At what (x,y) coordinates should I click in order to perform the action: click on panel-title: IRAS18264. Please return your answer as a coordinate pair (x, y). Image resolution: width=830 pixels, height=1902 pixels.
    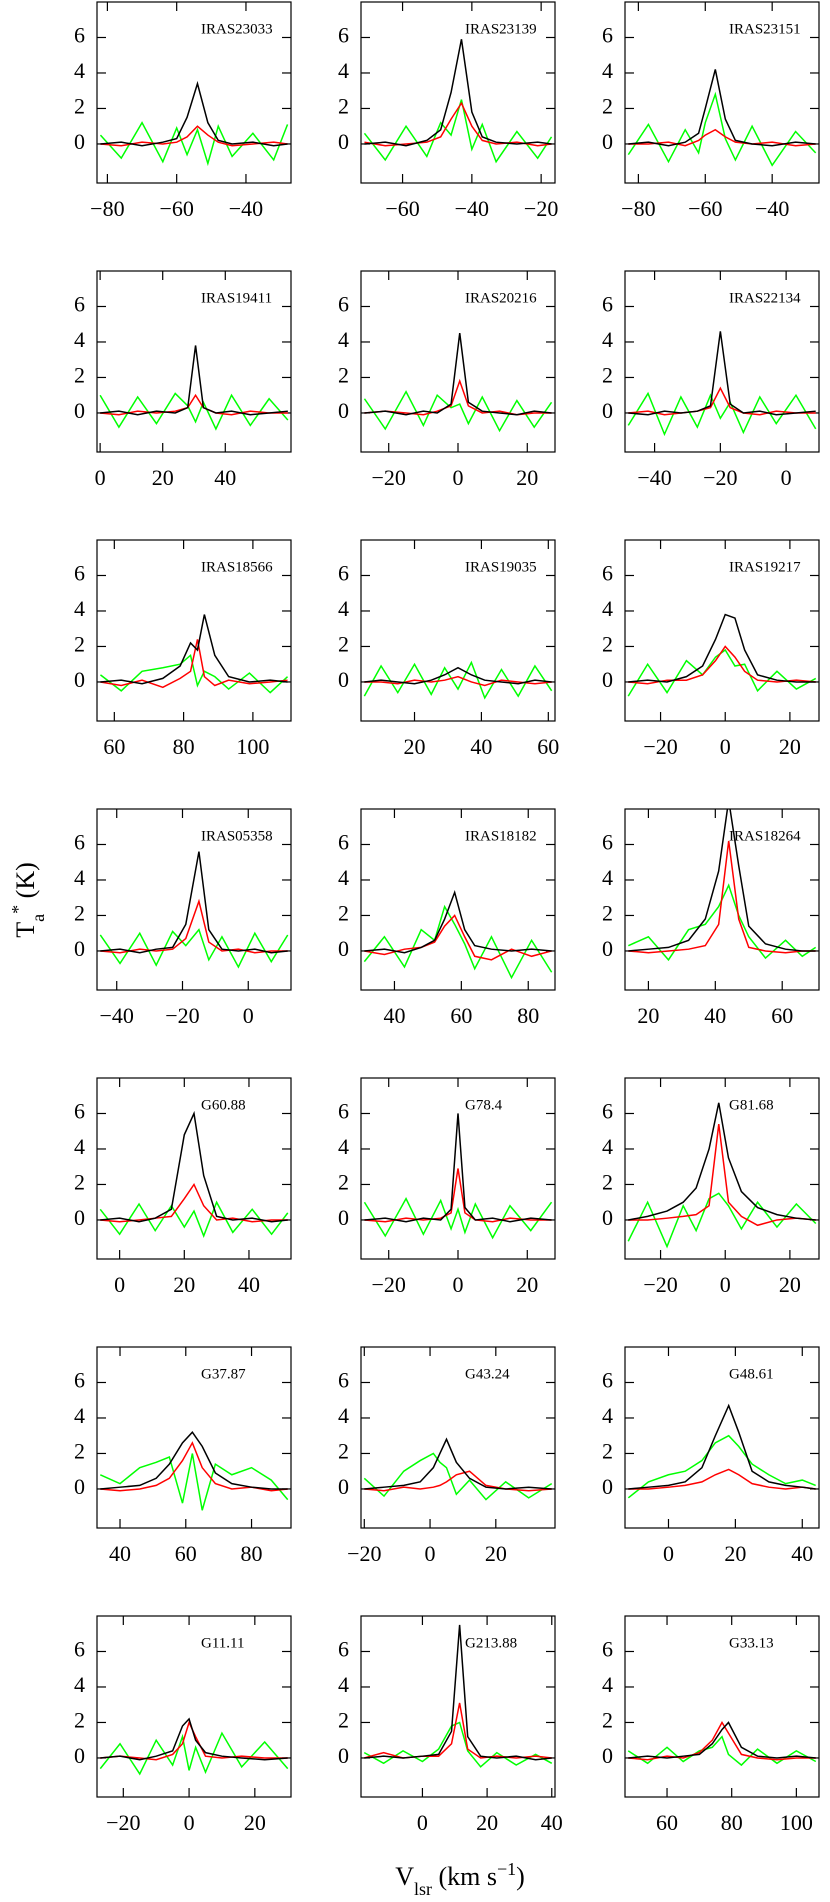
    Looking at the image, I should click on (765, 836).